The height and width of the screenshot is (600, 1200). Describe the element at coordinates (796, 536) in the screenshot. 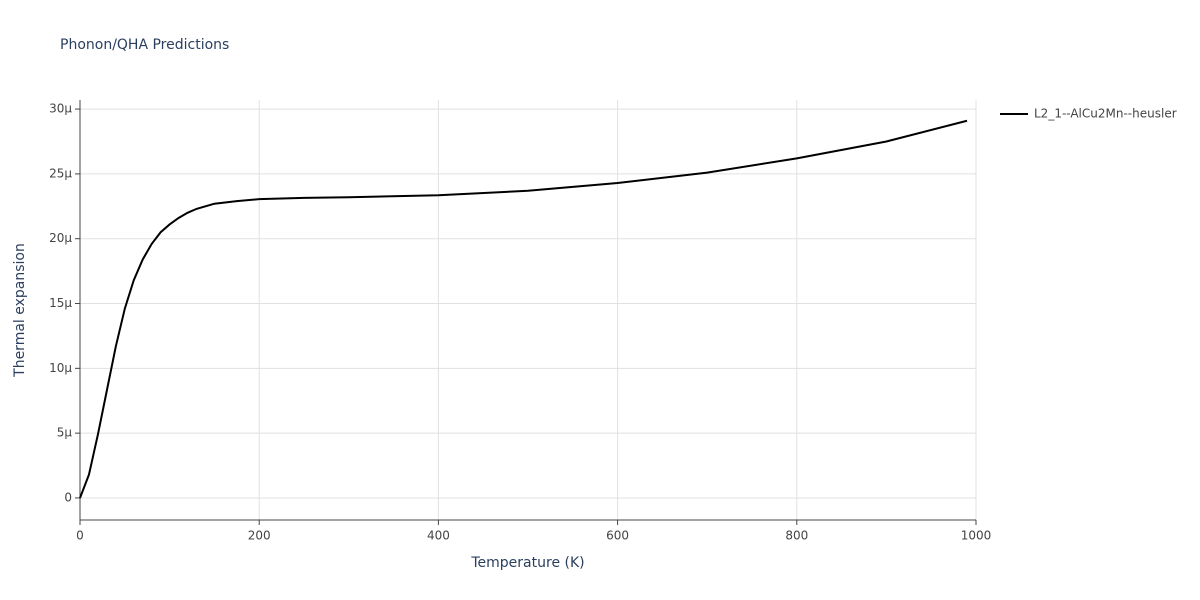

I see `x-tick-label: 800` at that location.